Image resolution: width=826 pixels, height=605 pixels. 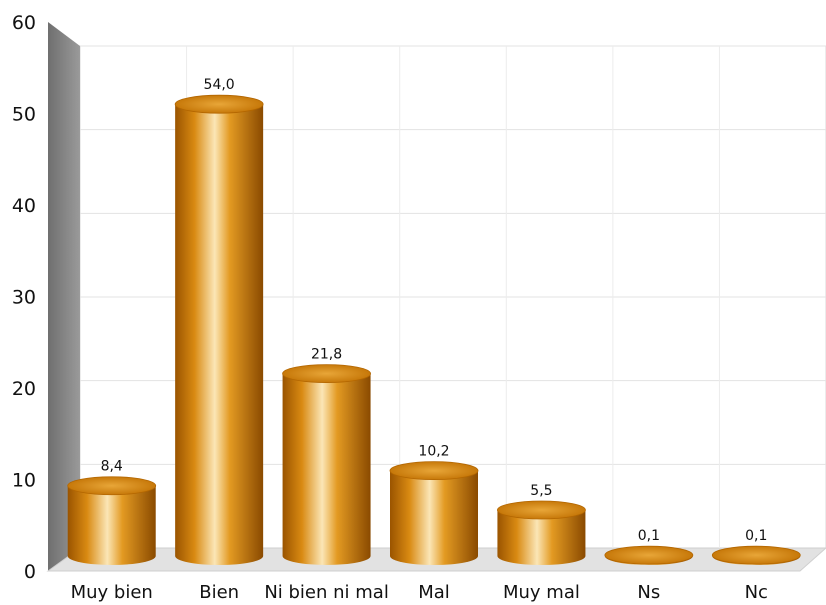 I want to click on data-label: 54,0, so click(x=219, y=85).